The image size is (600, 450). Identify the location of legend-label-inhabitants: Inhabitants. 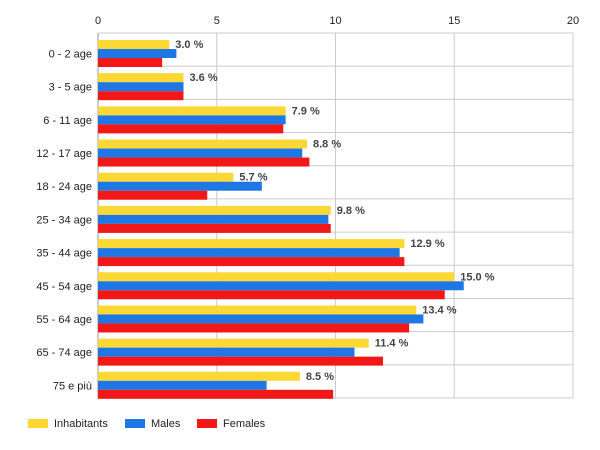
(81, 424).